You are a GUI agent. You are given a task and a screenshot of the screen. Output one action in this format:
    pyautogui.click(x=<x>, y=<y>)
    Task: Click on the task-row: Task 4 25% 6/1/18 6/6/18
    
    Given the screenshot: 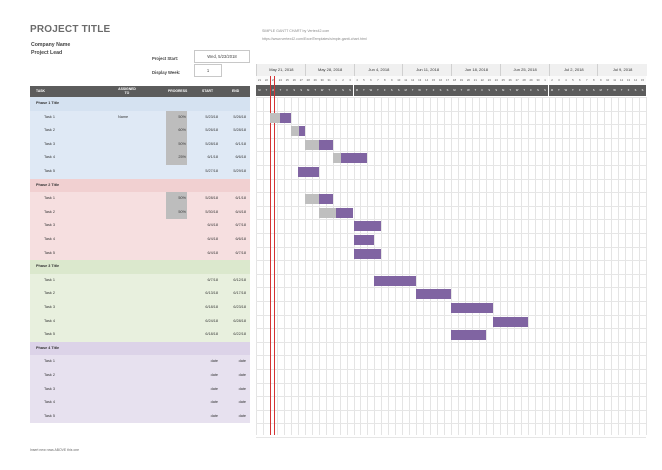 What is the action you would take?
    pyautogui.click(x=140, y=158)
    